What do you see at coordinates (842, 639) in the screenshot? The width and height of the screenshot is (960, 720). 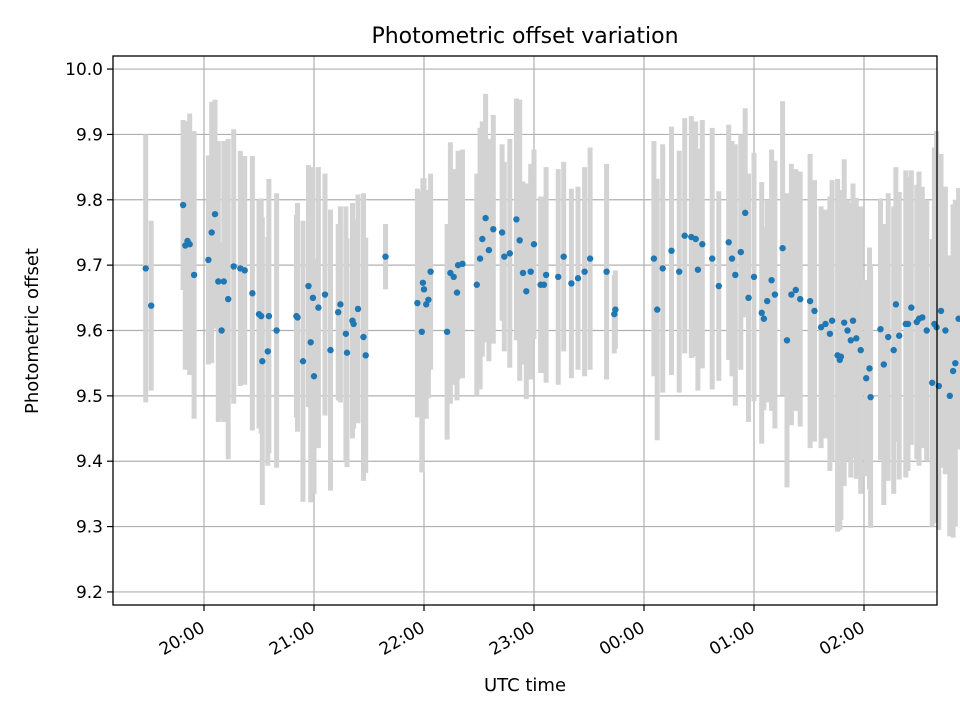 I see `x-tick-label: 02:00` at bounding box center [842, 639].